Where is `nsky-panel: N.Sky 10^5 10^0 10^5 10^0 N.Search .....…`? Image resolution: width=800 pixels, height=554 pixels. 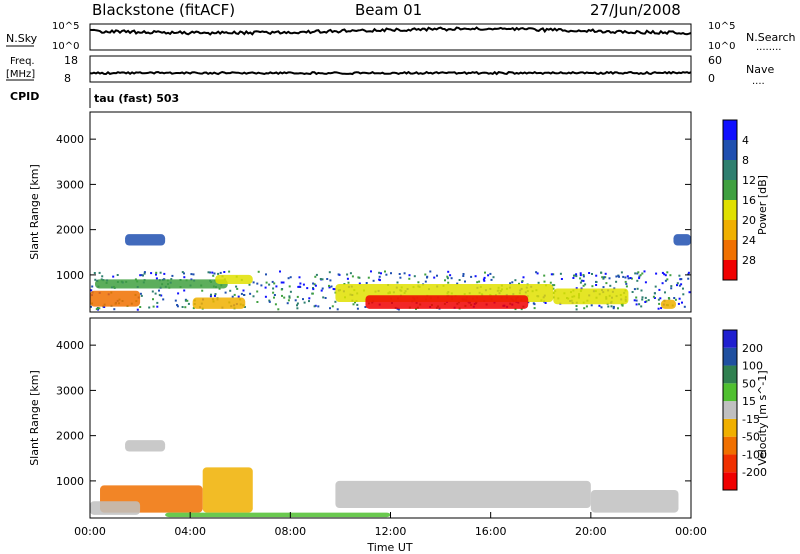
nsky-panel: N.Sky 10^5 10^0 10^5 10^0 N.Search .....… is located at coordinates (401, 37).